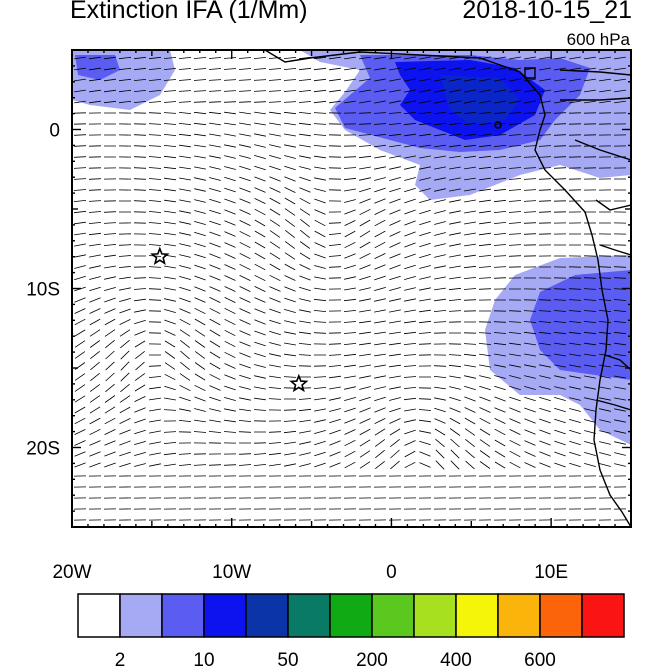 This screenshot has height=667, width=650. Describe the element at coordinates (43, 449) in the screenshot. I see `y-tick-label: 20S` at that location.